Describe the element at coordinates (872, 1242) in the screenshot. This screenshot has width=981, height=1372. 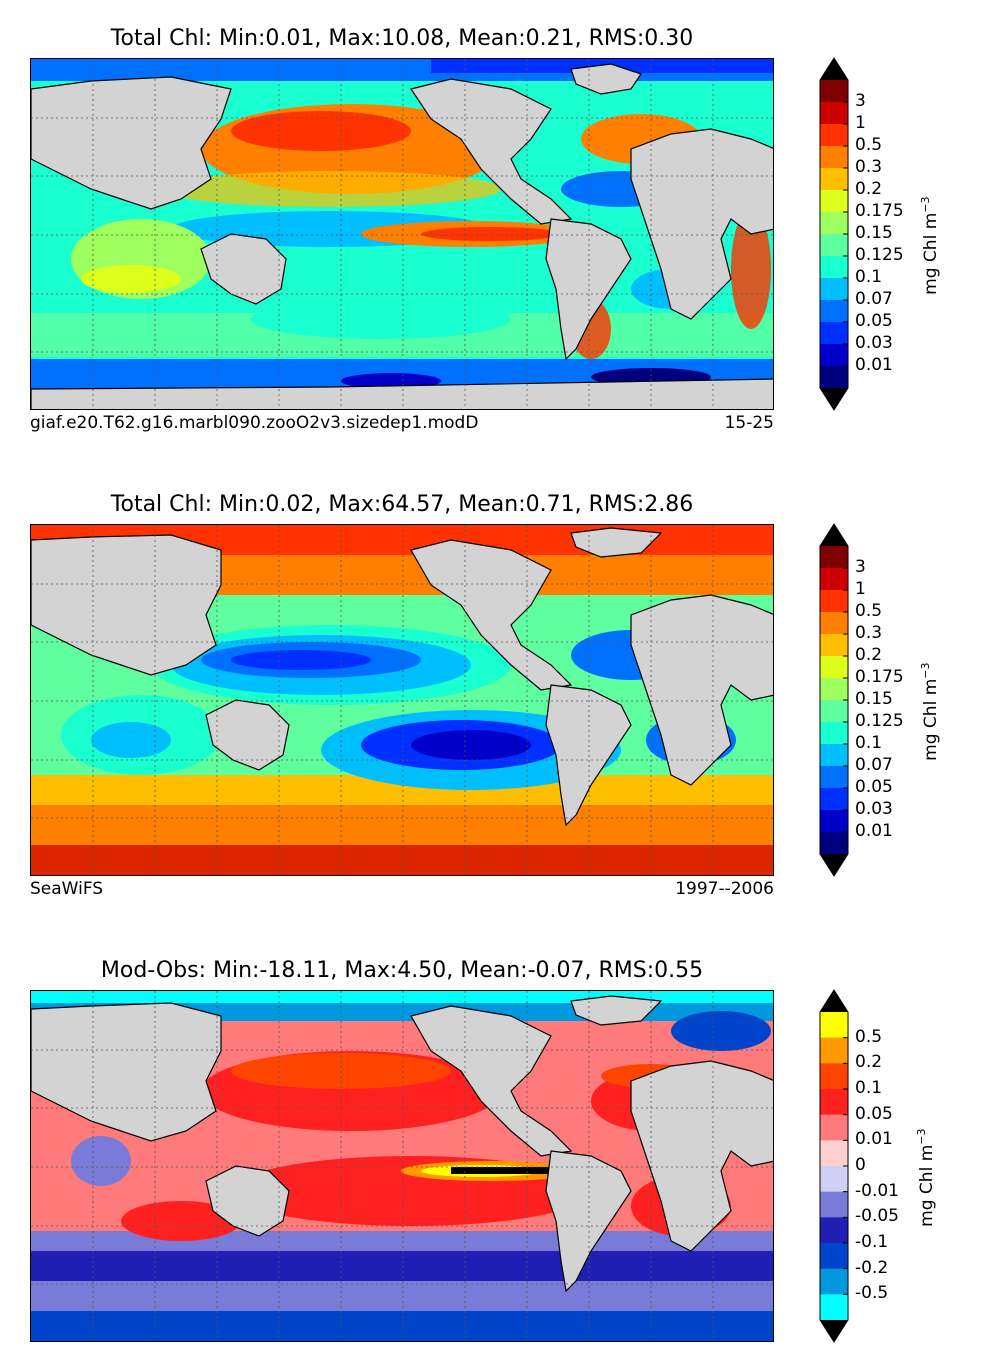
I see `colorbar-tick-label: -0.1` at that location.